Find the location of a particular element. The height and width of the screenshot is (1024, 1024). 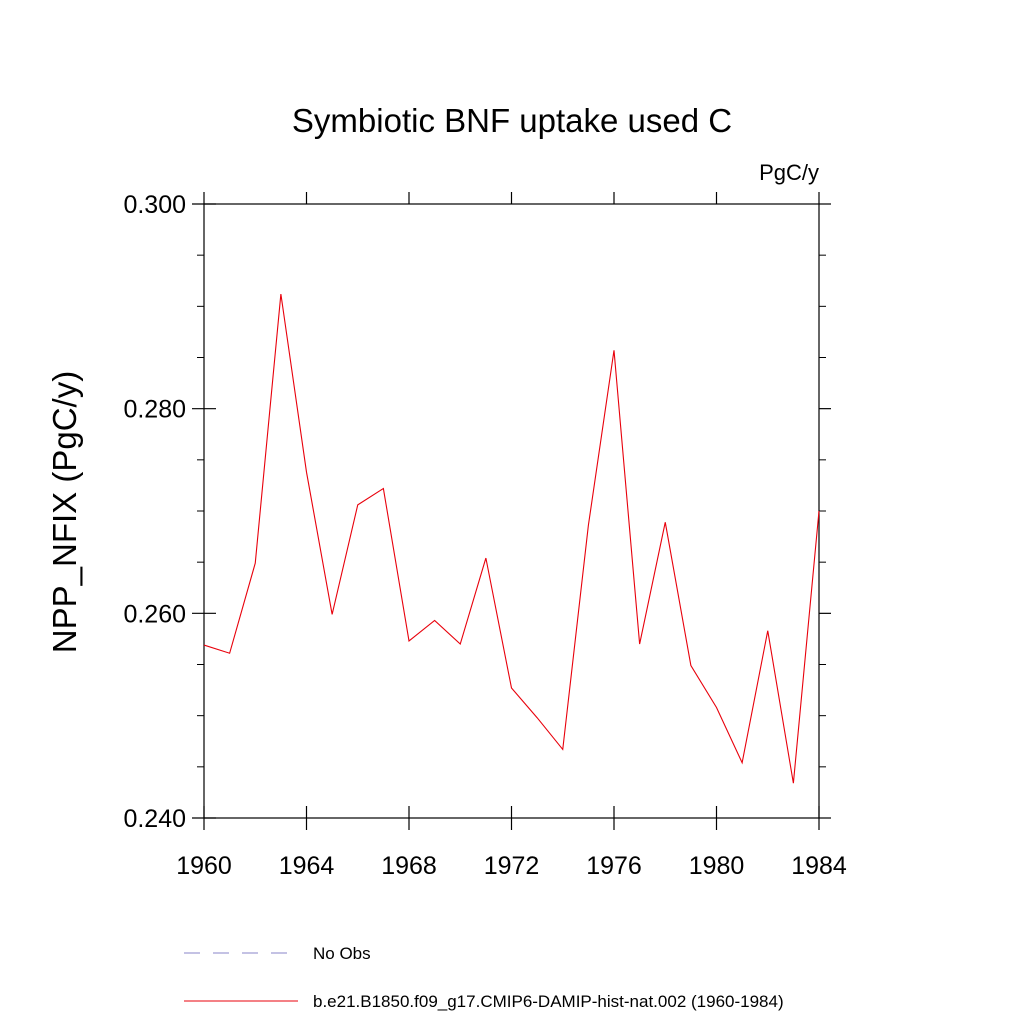

y-tick-label: 0.280 is located at coordinates (154, 410).